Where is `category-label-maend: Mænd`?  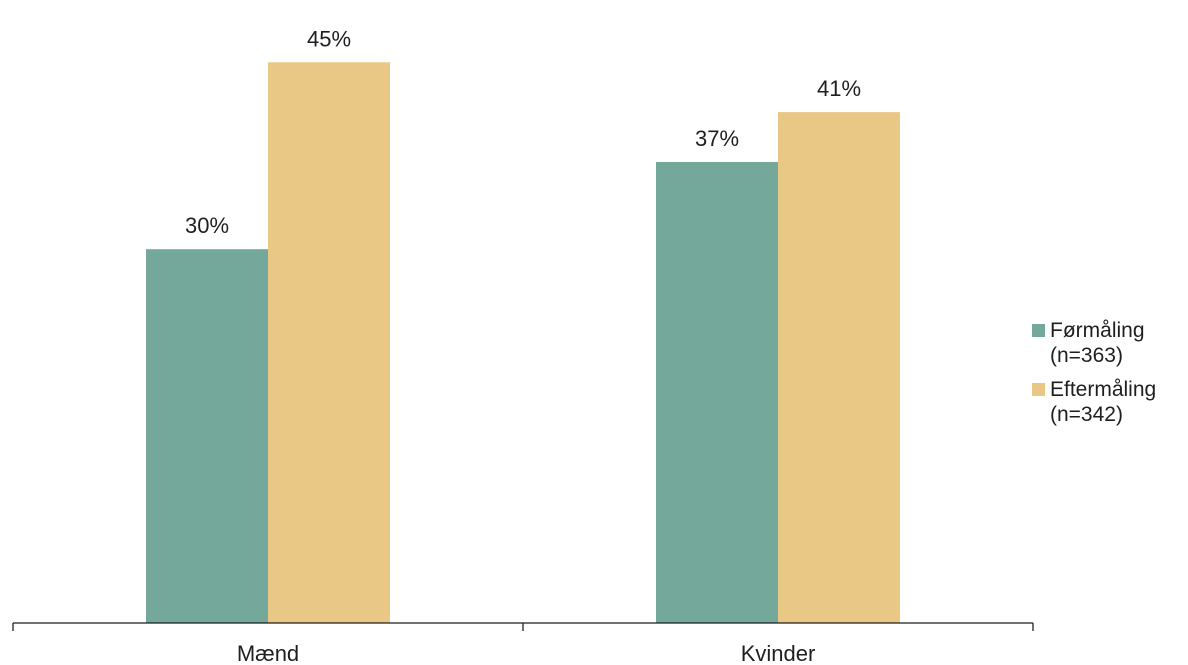
category-label-maend: Mænd is located at coordinates (268, 653).